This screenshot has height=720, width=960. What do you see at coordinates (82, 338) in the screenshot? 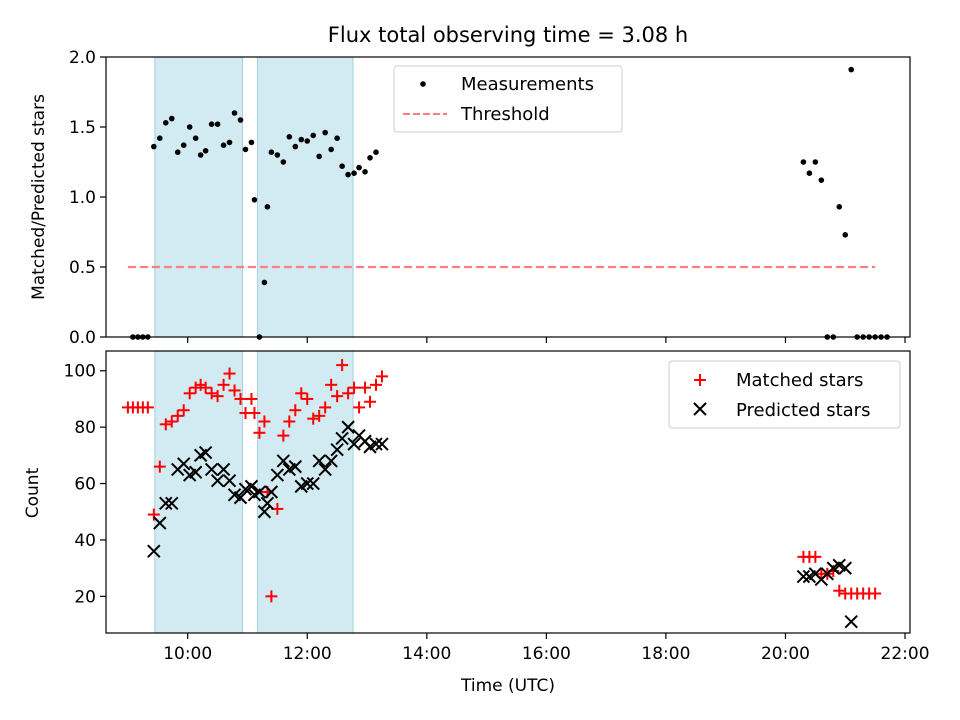
I see `top-ytick-label-0: 0.0` at bounding box center [82, 338].